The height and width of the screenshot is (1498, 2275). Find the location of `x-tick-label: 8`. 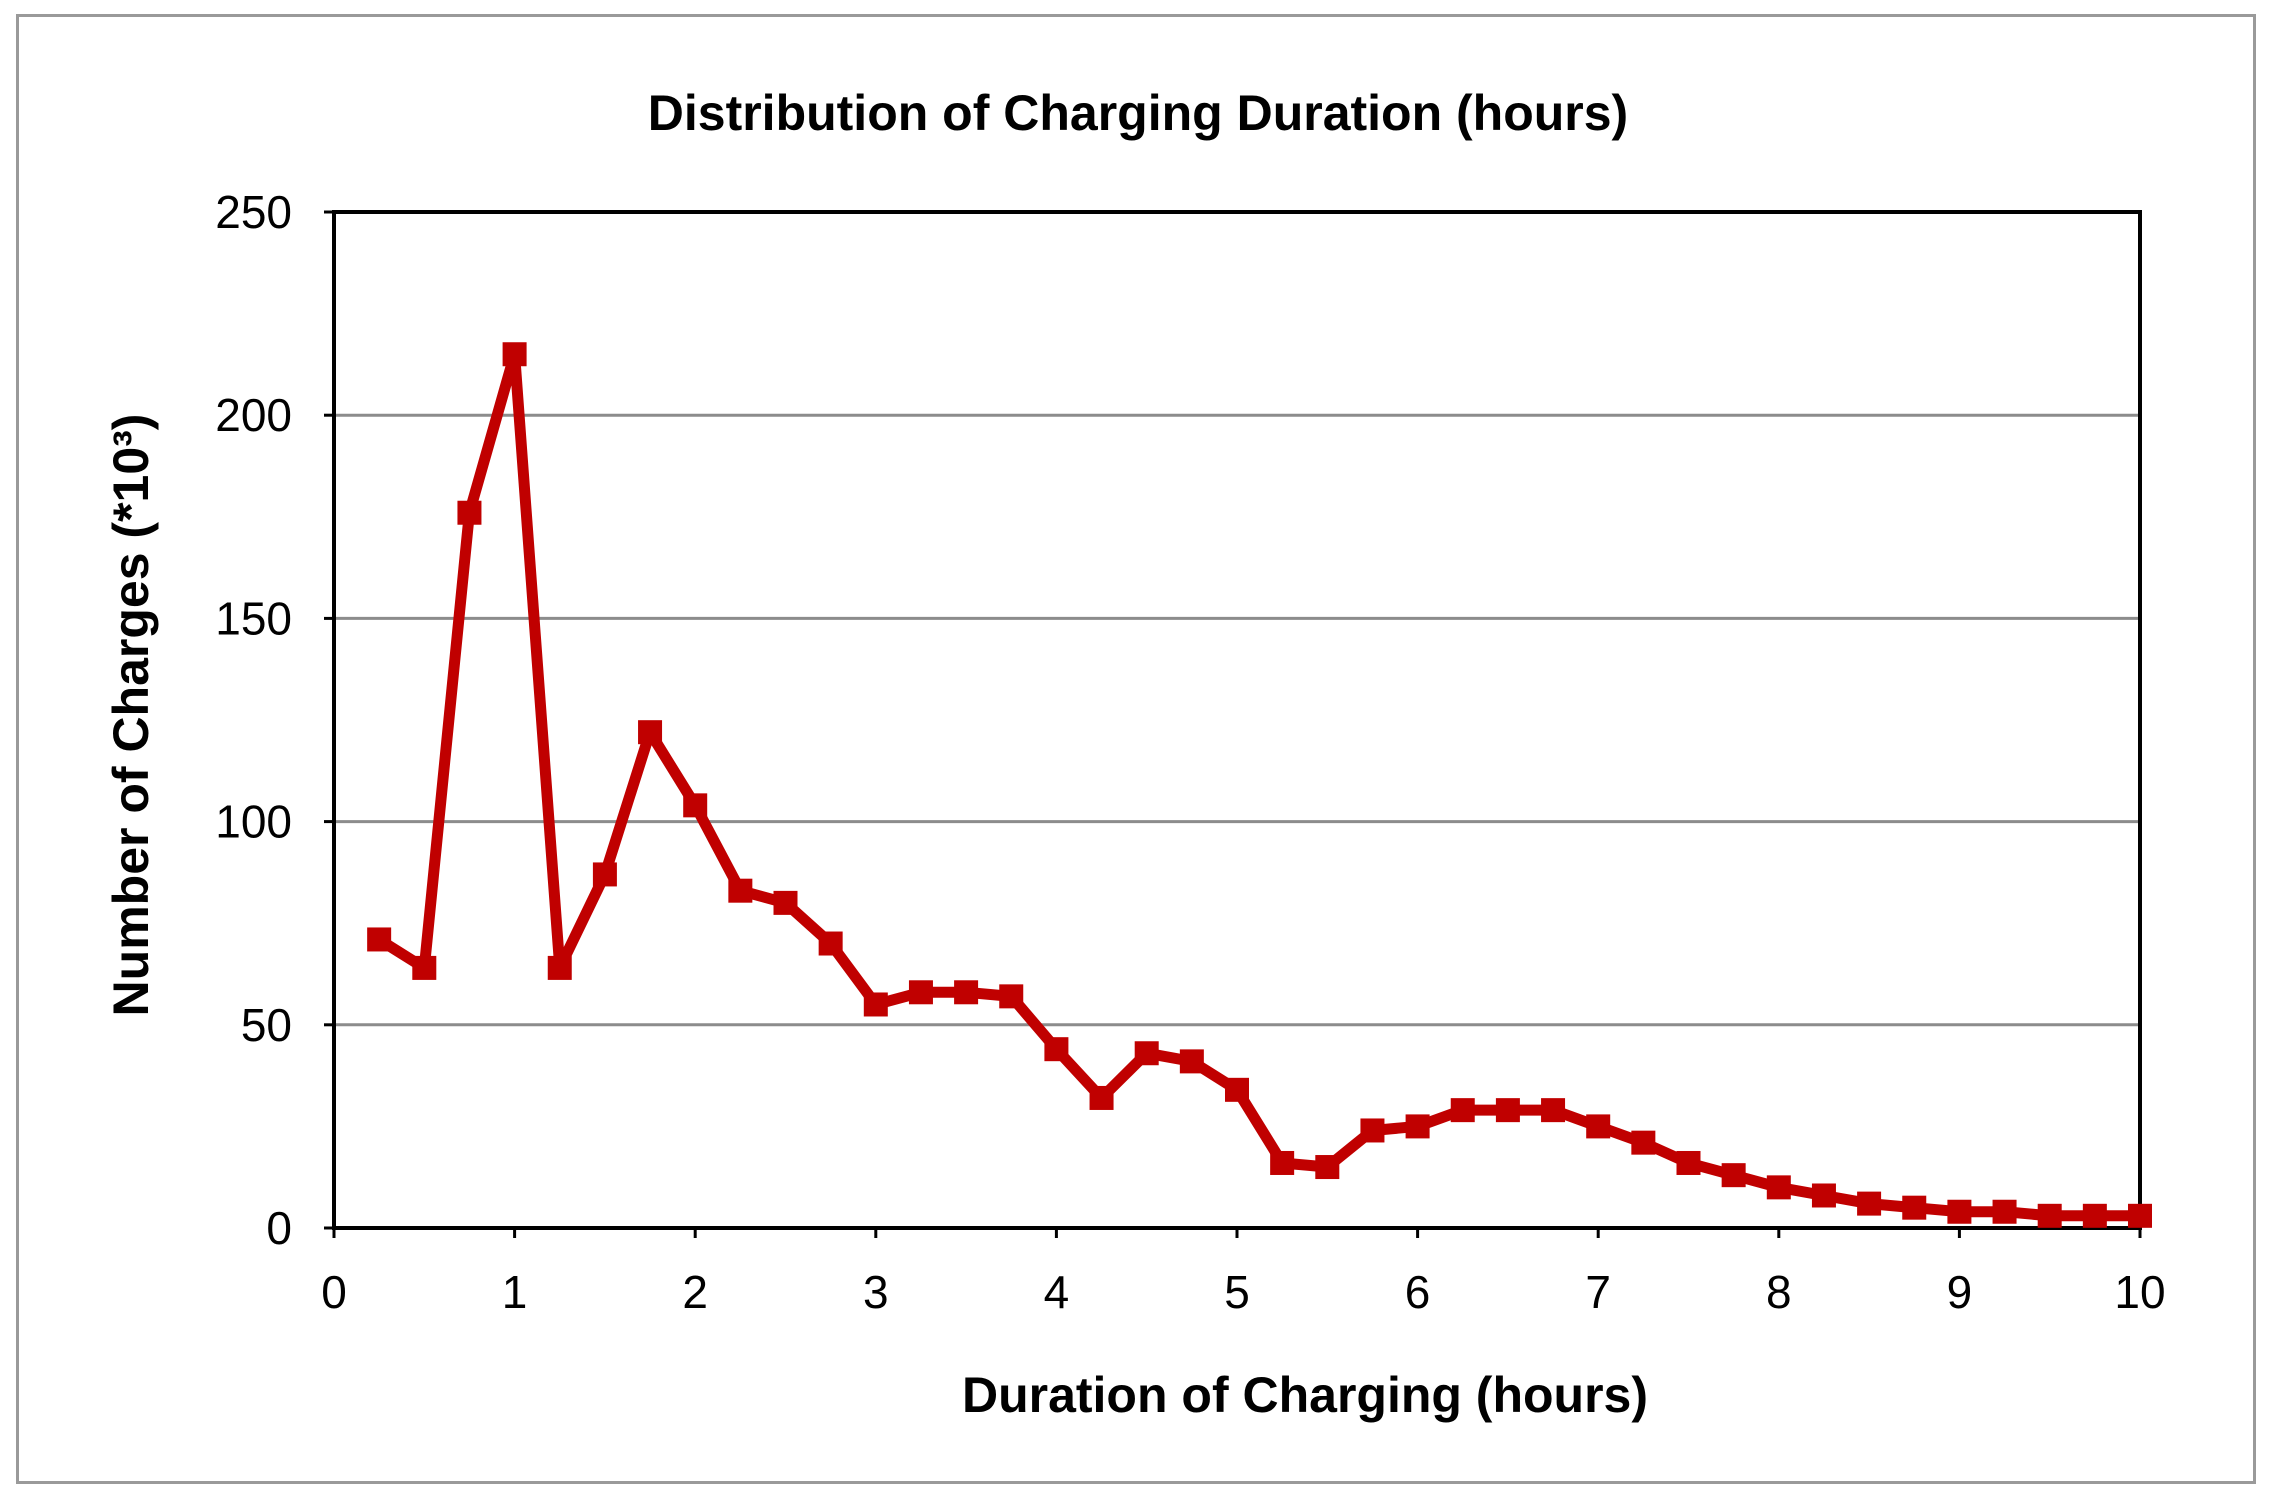

x-tick-label: 8 is located at coordinates (1779, 1292).